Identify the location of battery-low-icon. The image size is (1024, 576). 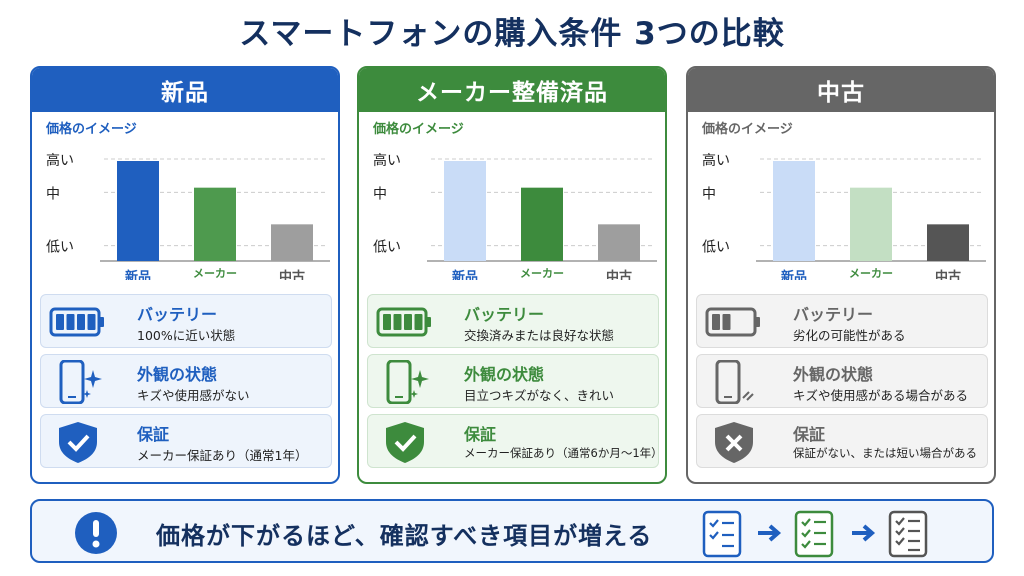
(732, 322).